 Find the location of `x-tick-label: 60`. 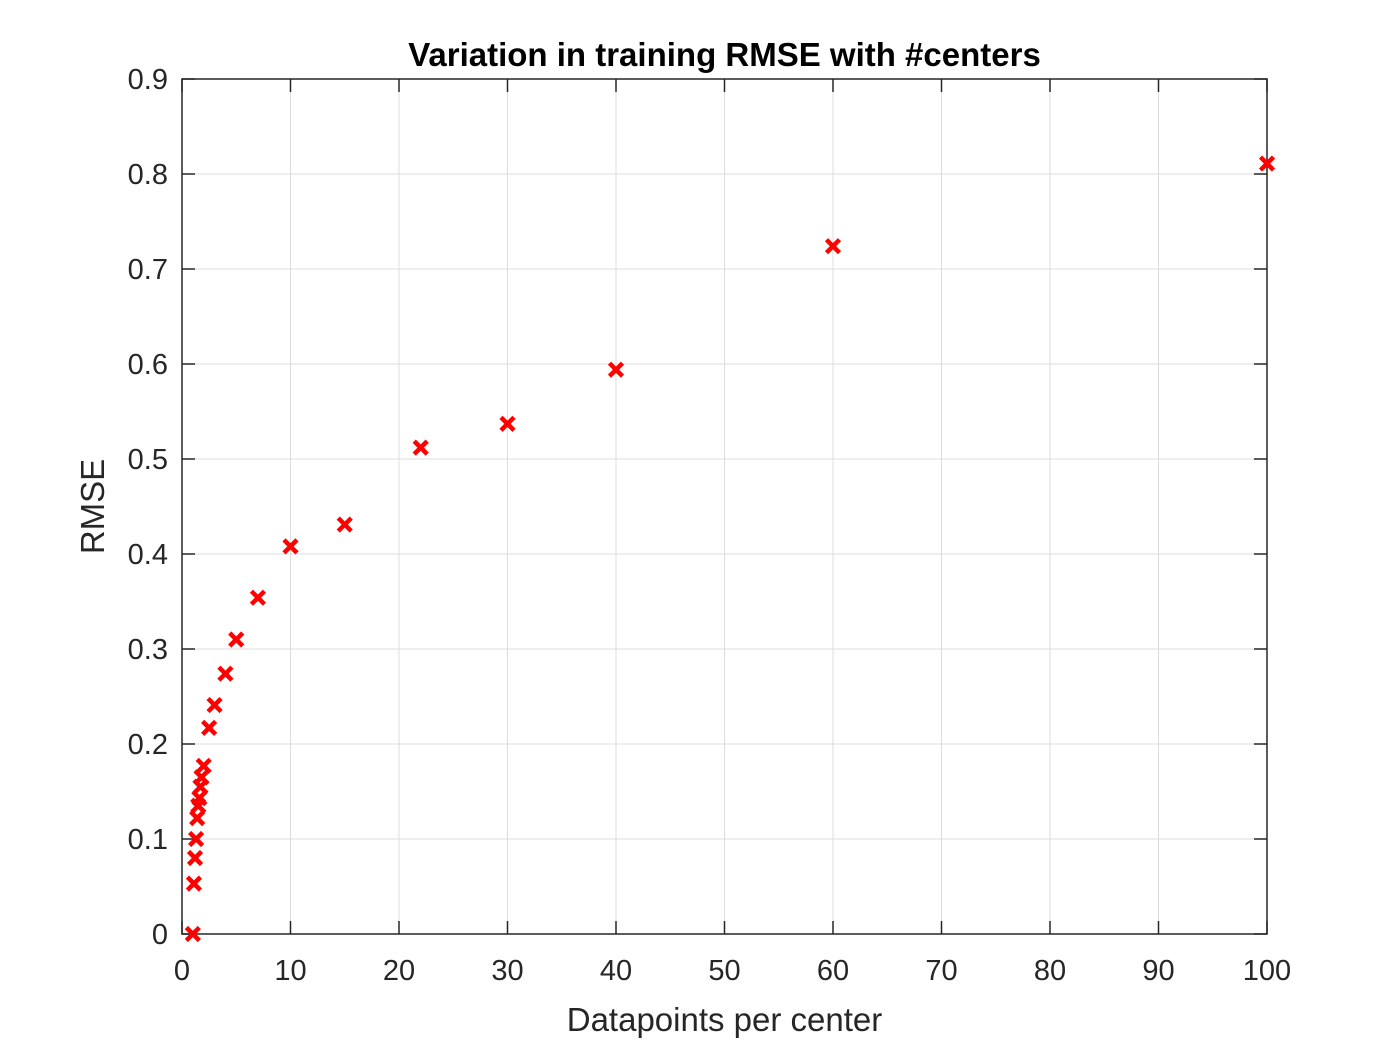

x-tick-label: 60 is located at coordinates (833, 971).